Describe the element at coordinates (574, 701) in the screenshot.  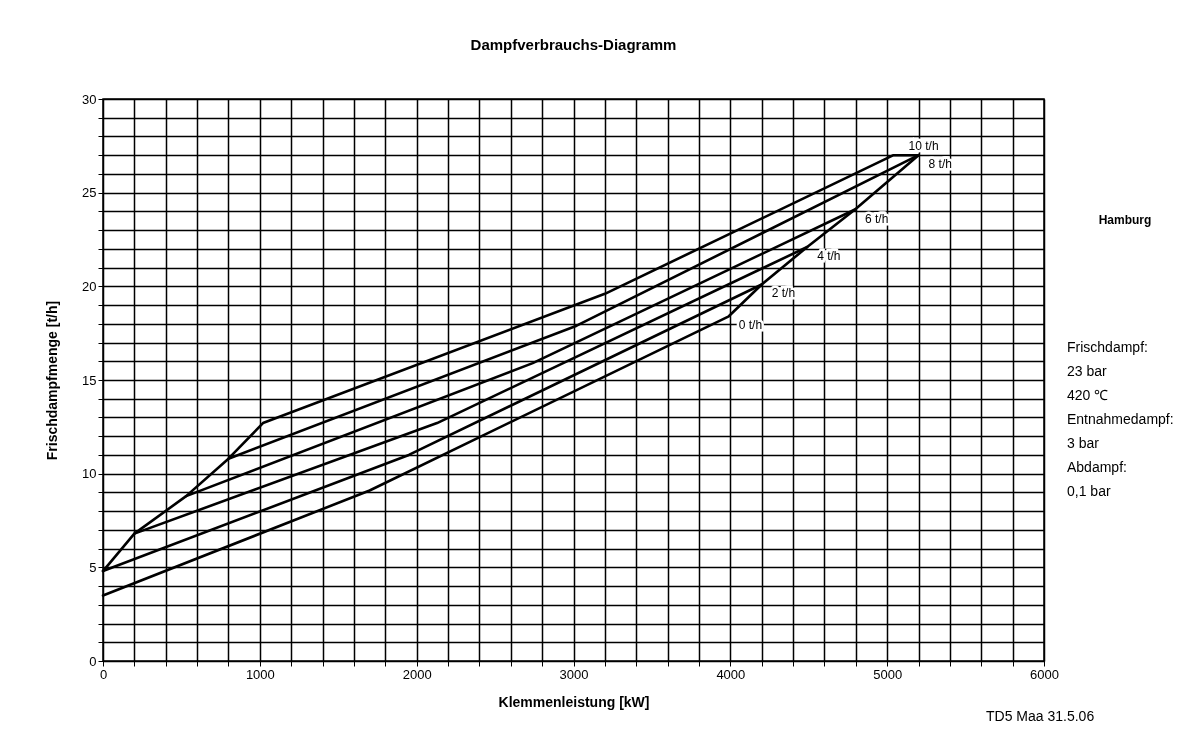
I see `x-axis-title: Klemmenleistung [kW]` at that location.